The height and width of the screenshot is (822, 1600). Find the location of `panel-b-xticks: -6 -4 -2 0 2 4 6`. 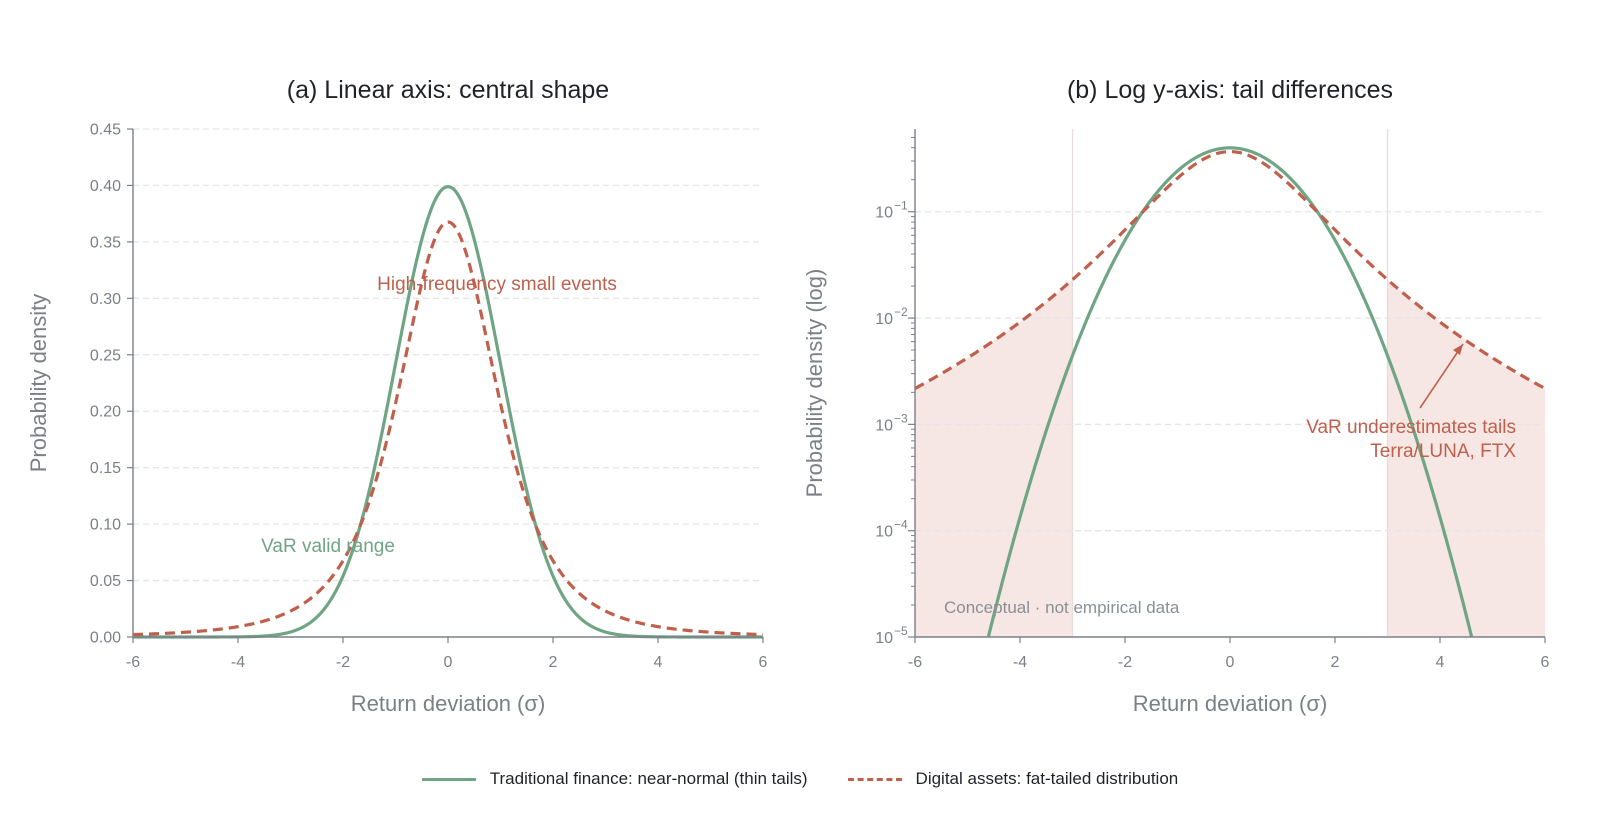

panel-b-xticks: -6 -4 -2 0 2 4 6 is located at coordinates (1229, 654).